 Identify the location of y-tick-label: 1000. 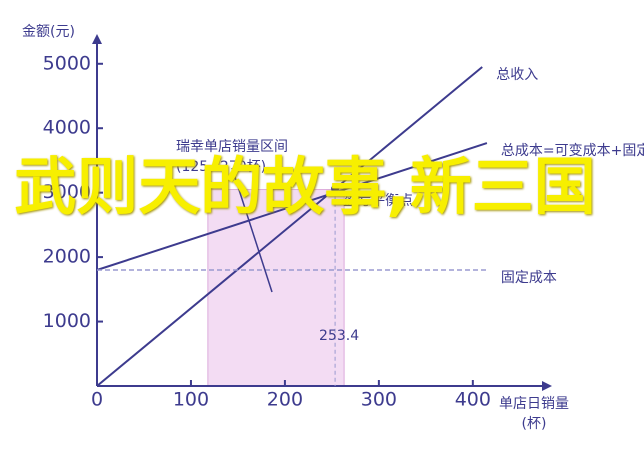
(67, 321).